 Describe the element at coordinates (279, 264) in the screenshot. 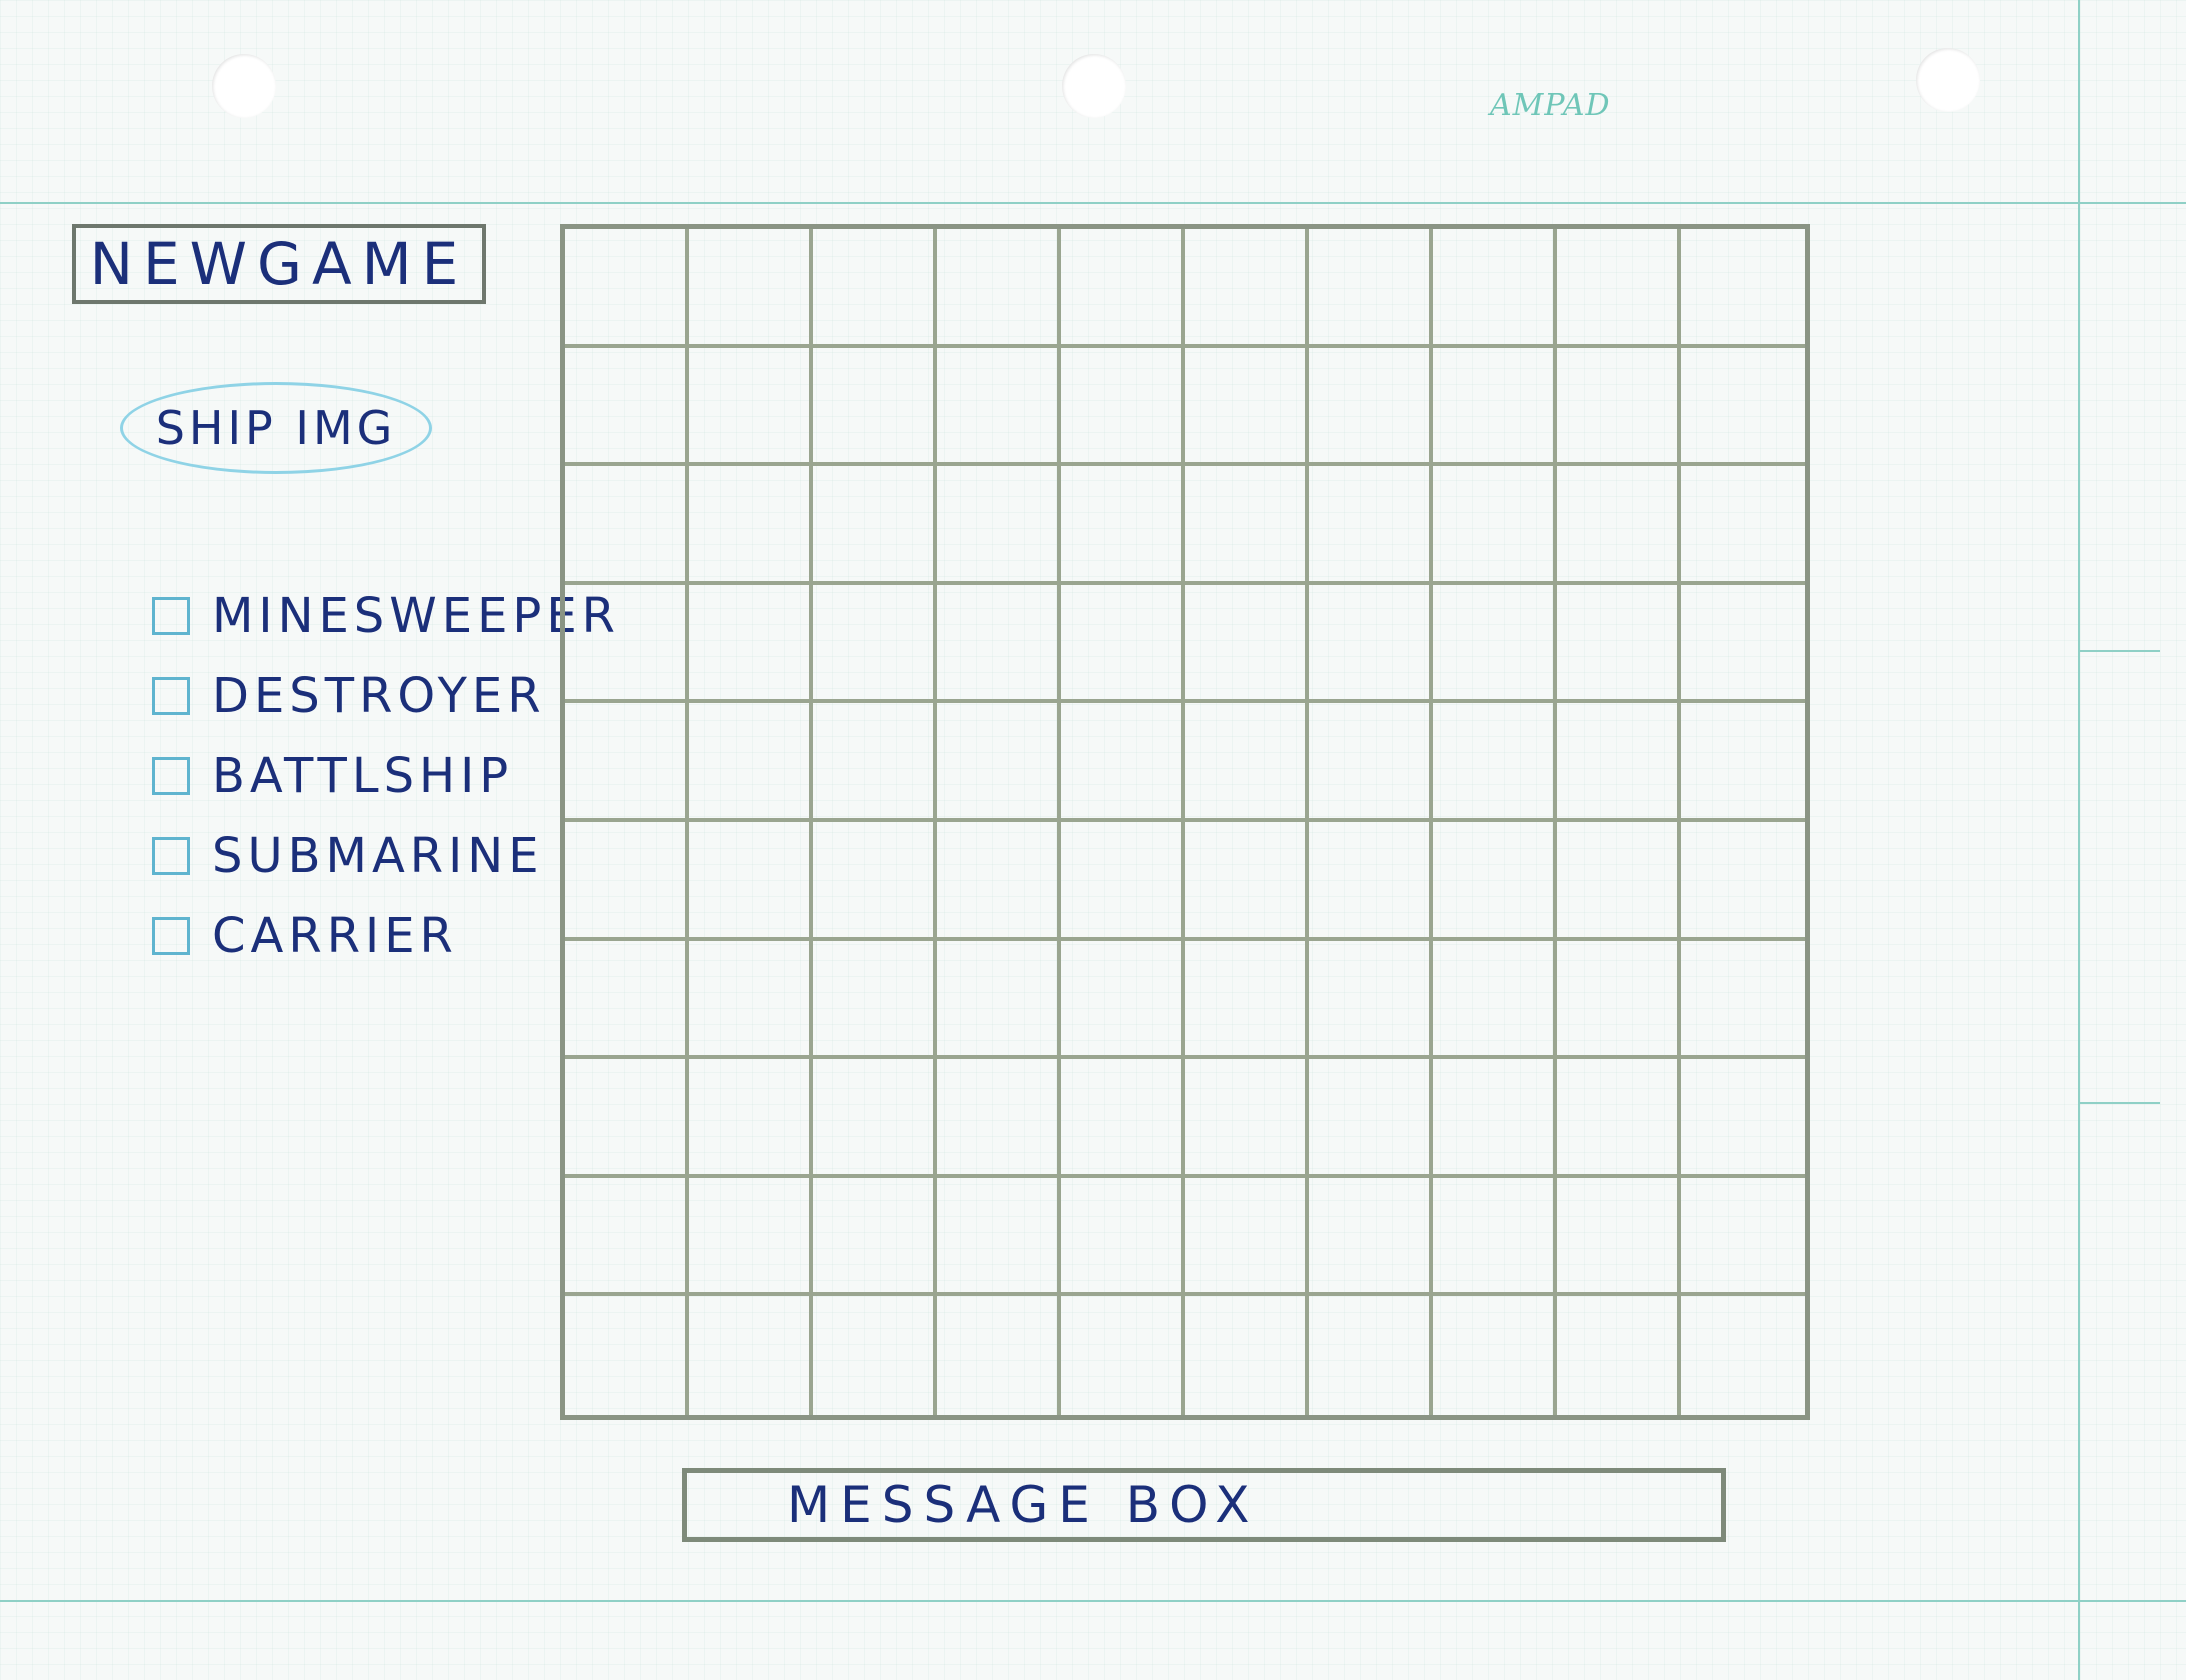

I see `new-game-button: NEWGAME` at that location.